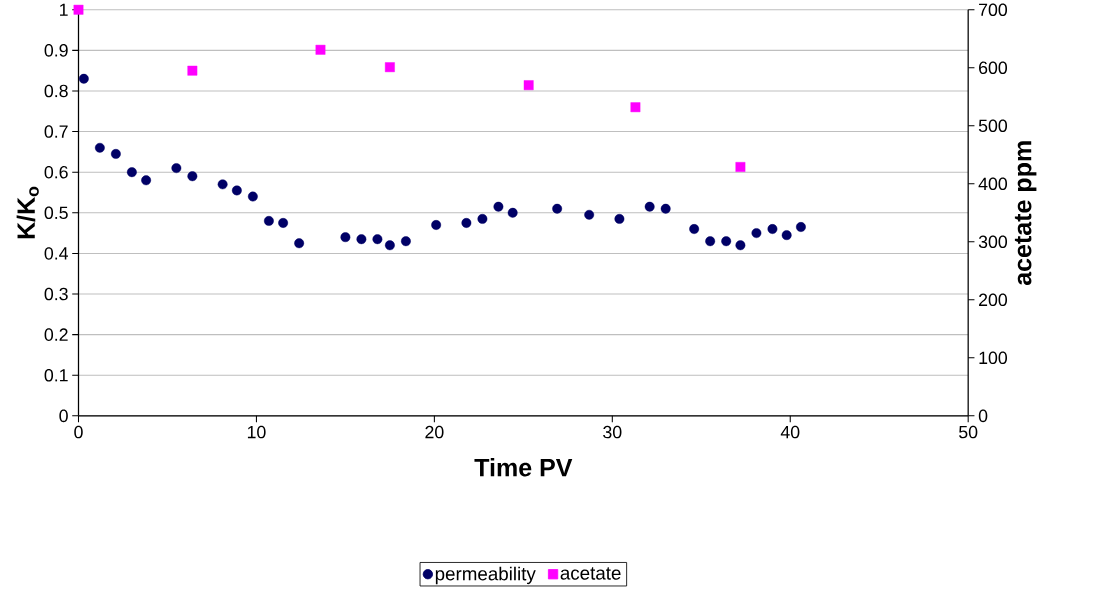 This screenshot has width=1099, height=607. I want to click on y2-tick-label: 0, so click(983, 415).